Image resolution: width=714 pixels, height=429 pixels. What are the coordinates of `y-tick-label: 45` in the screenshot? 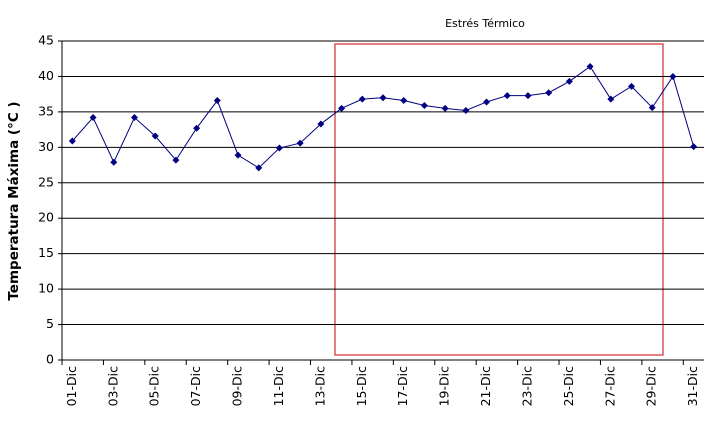 It's located at (46, 40).